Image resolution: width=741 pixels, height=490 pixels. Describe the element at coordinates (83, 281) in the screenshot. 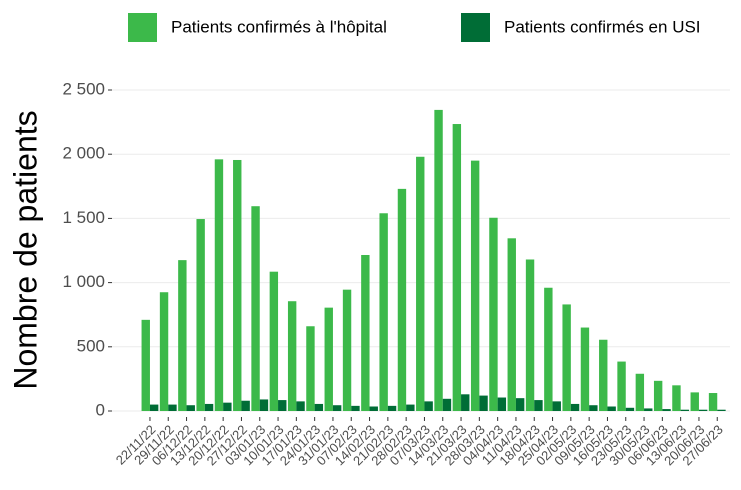

I see `y-tick-label: 1 000` at that location.